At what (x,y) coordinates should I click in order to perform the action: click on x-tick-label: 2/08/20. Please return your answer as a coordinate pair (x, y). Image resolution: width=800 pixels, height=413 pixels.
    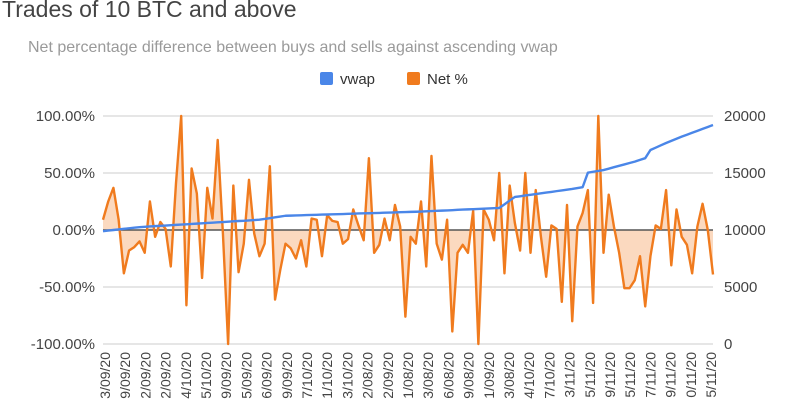
    Looking at the image, I should click on (368, 375).